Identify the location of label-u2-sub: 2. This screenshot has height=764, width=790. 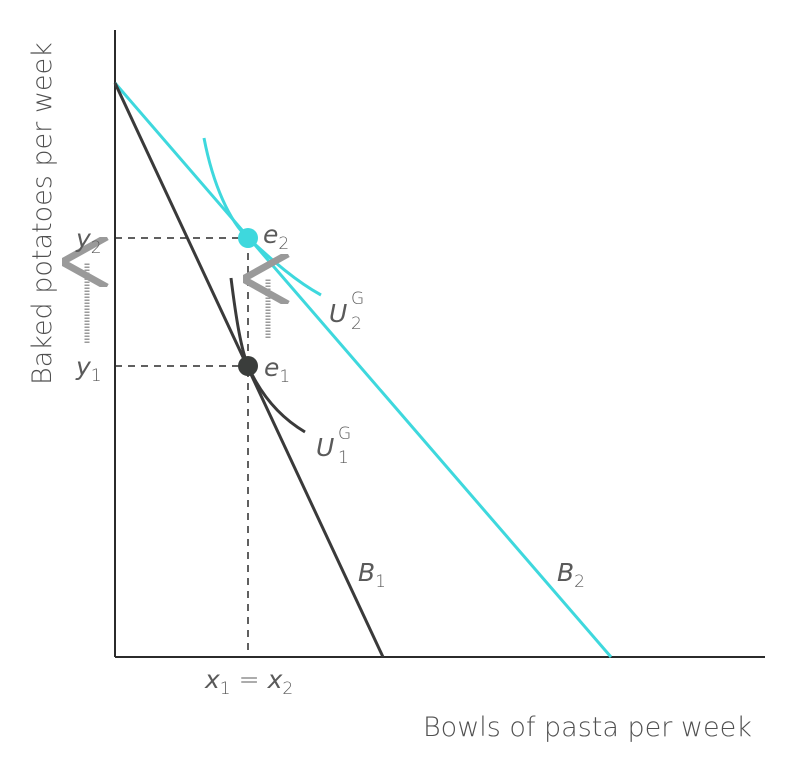
(356, 324).